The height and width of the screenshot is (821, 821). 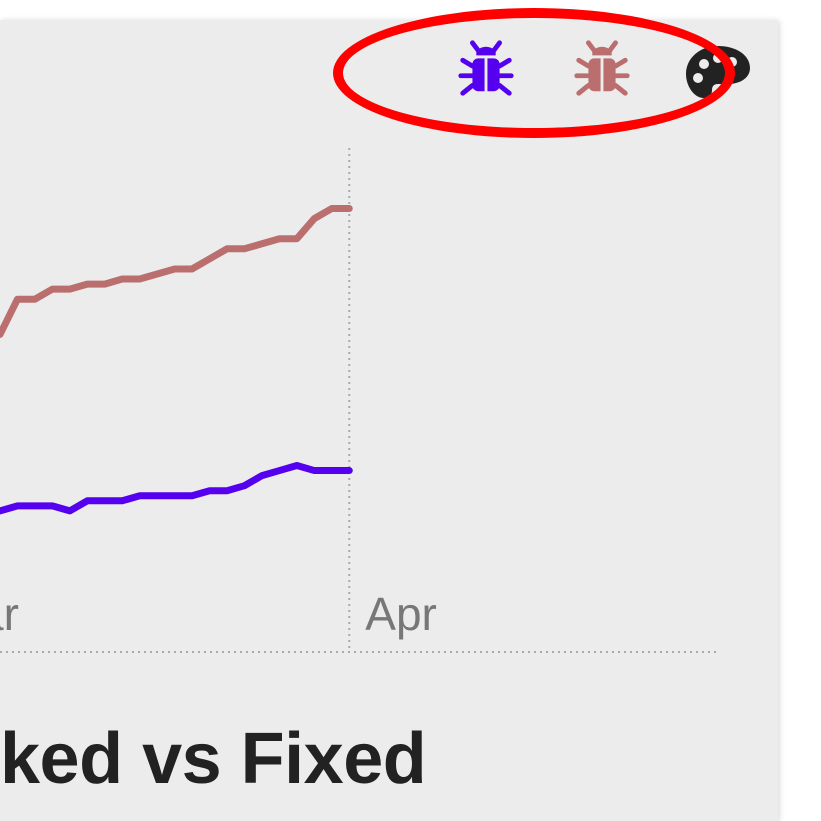 I want to click on x-tick-labels: ar Apr, so click(x=218, y=614).